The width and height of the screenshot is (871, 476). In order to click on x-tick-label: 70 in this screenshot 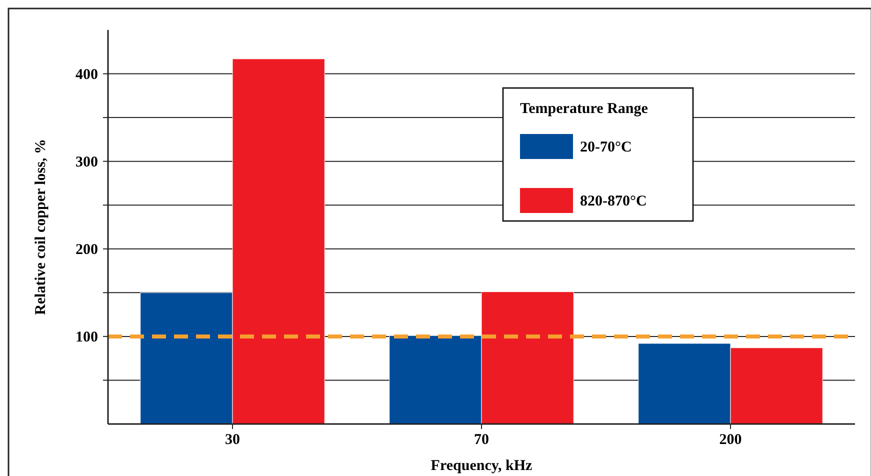, I will do `click(481, 440)`.